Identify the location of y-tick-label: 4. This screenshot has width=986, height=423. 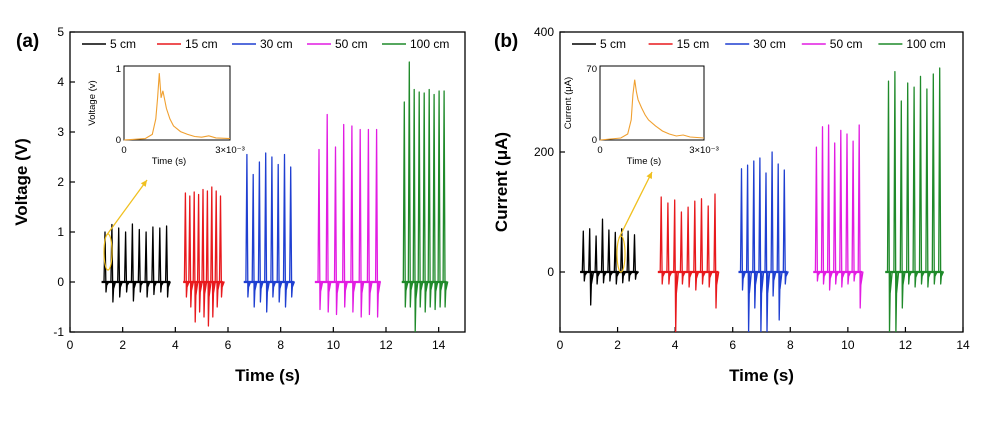
(60, 82).